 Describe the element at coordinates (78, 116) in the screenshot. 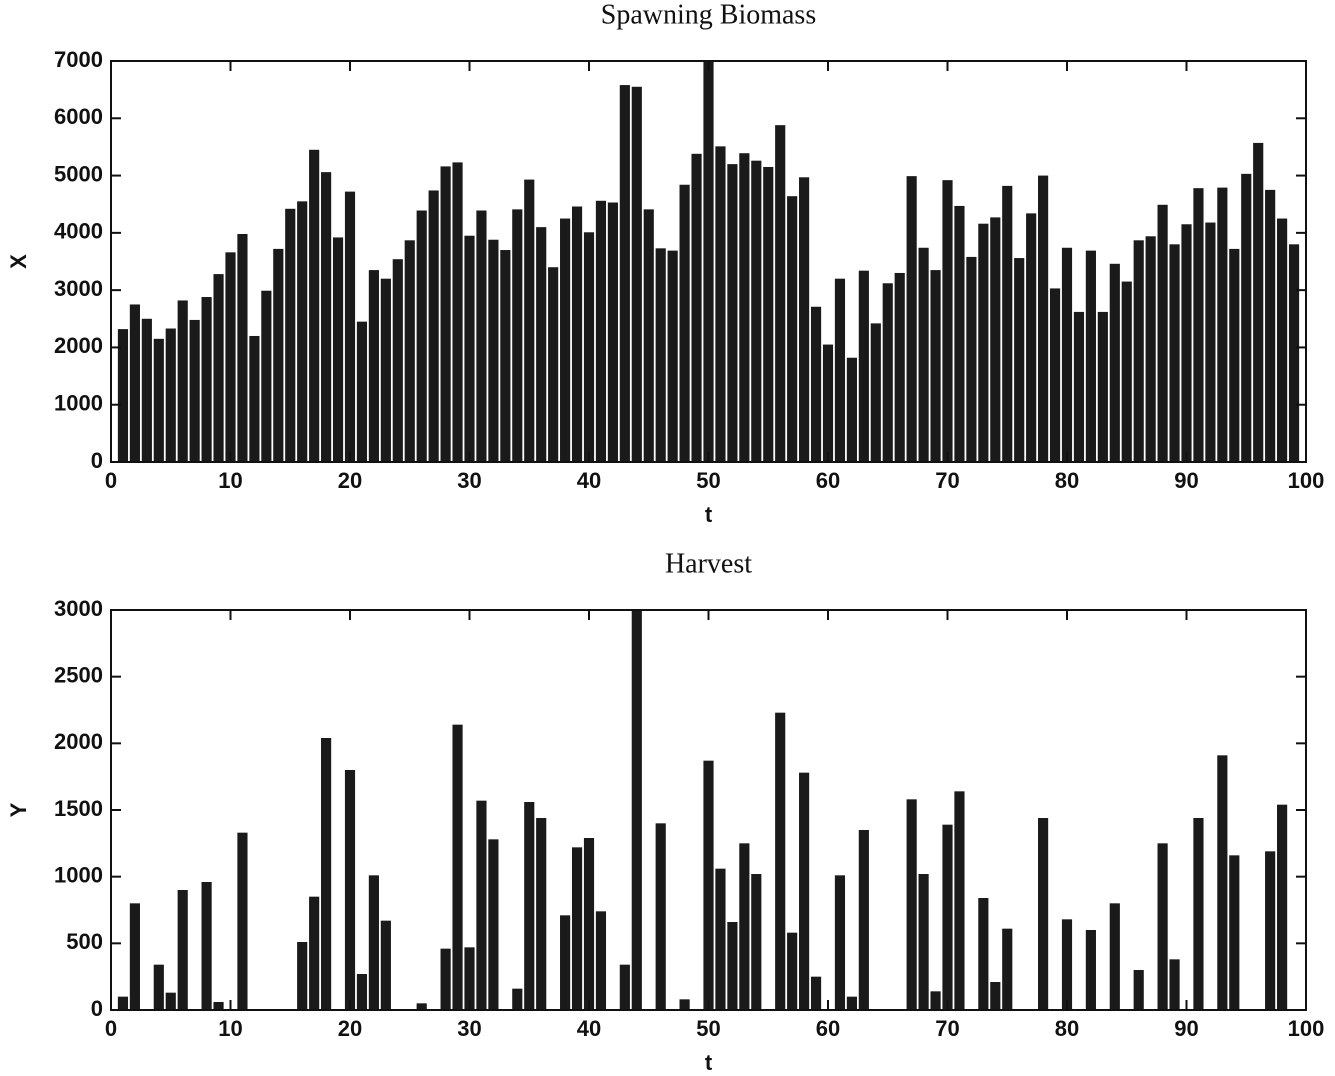

I see `y-tick-label: 6000` at that location.